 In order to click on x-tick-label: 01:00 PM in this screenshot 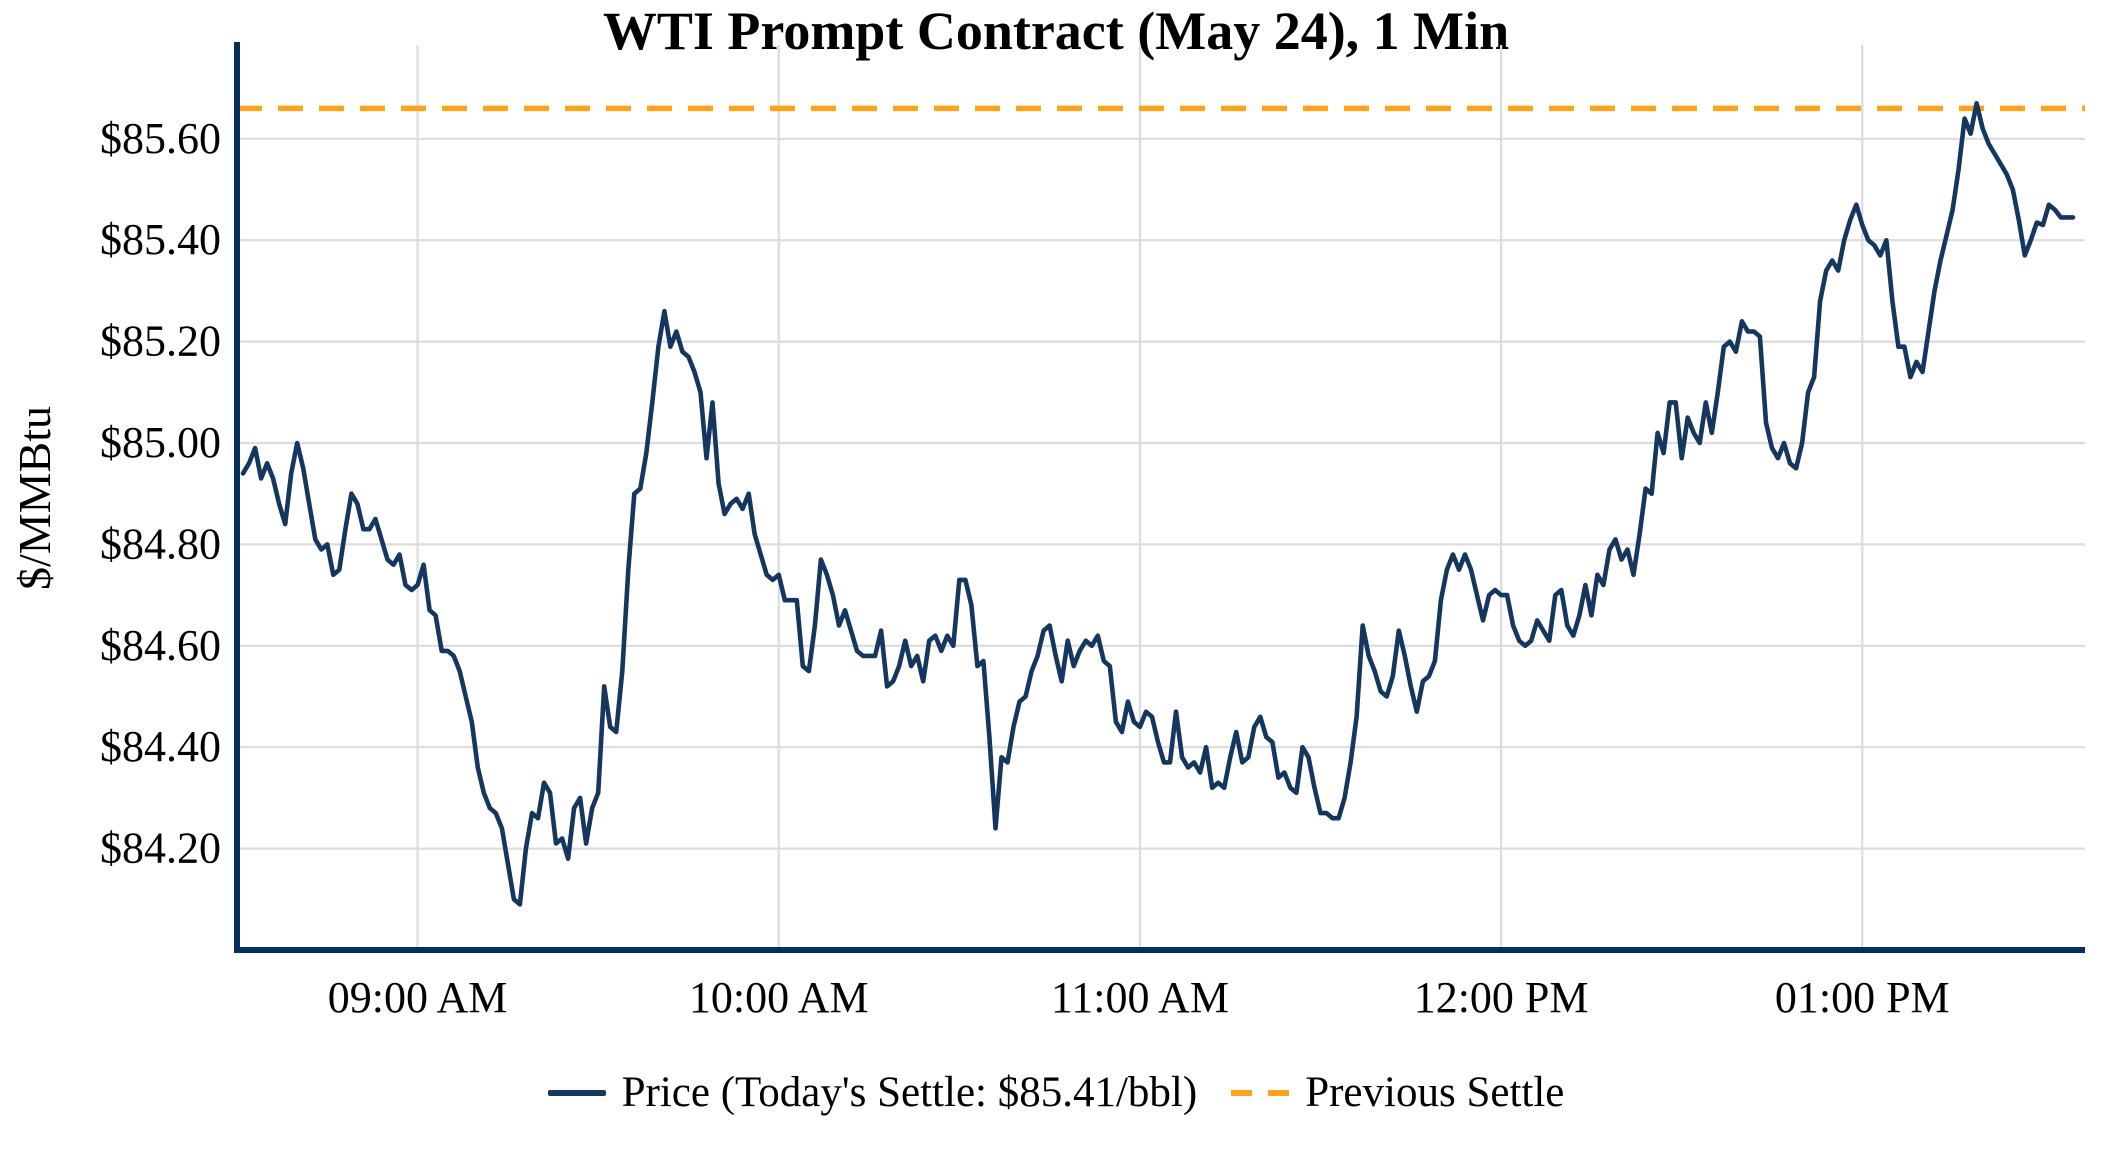, I will do `click(1862, 997)`.